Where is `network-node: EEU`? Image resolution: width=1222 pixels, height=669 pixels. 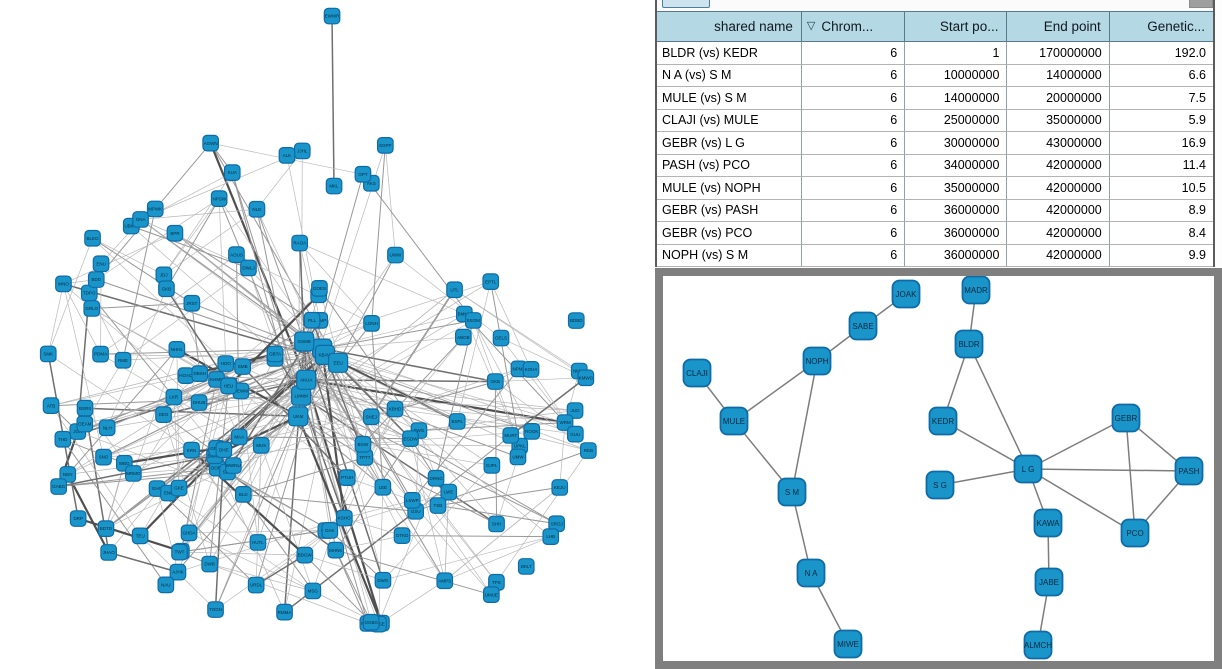
network-node: EEU is located at coordinates (338, 362).